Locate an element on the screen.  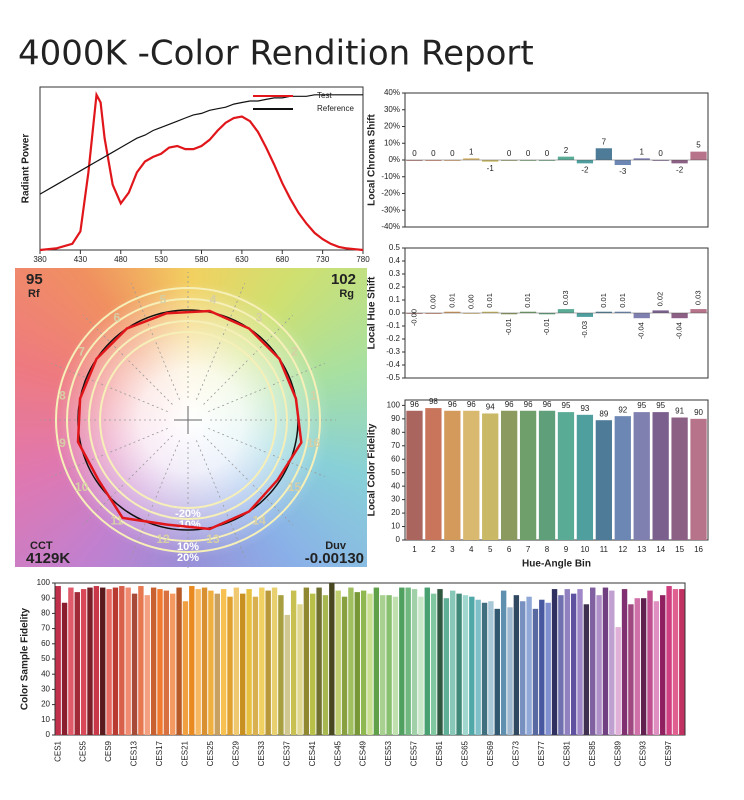
x-tick-label: 10 is located at coordinates (584, 549).